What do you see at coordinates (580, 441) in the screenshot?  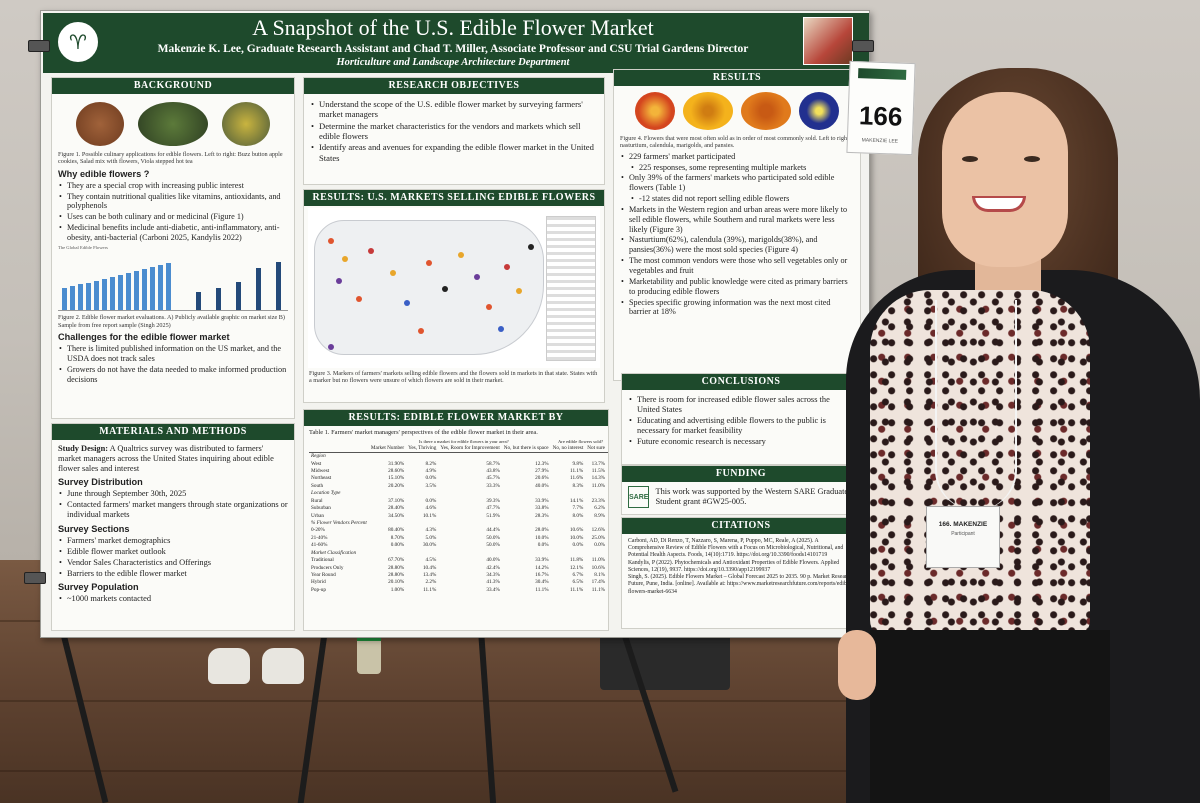 I see `column-group-header: Are edible flowers sold?` at bounding box center [580, 441].